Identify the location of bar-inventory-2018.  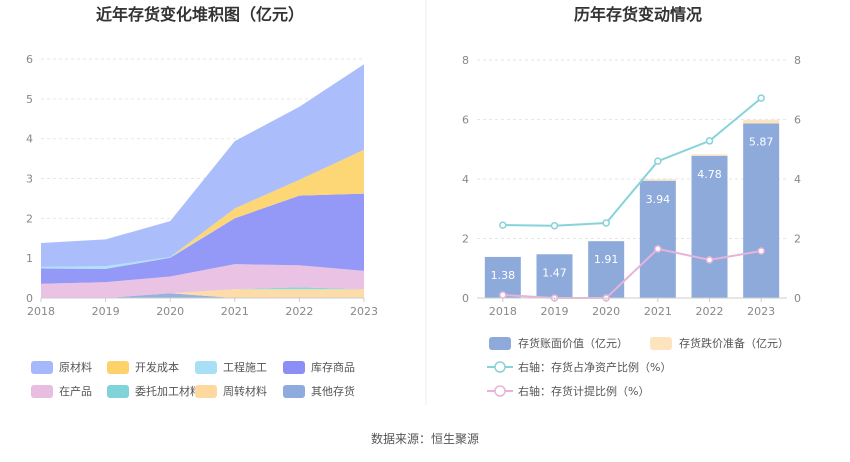
(502, 277).